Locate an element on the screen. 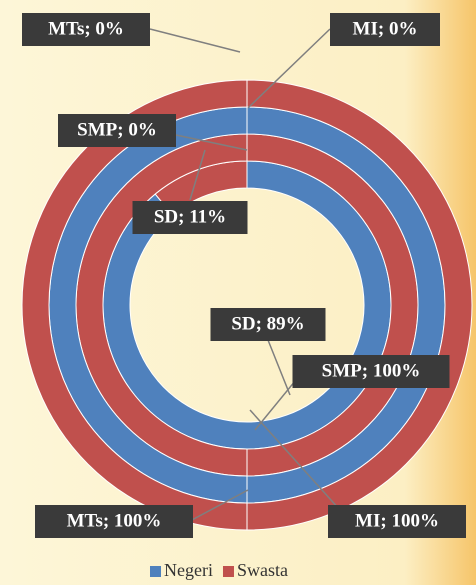  data-label: SD; 89% is located at coordinates (267, 323).